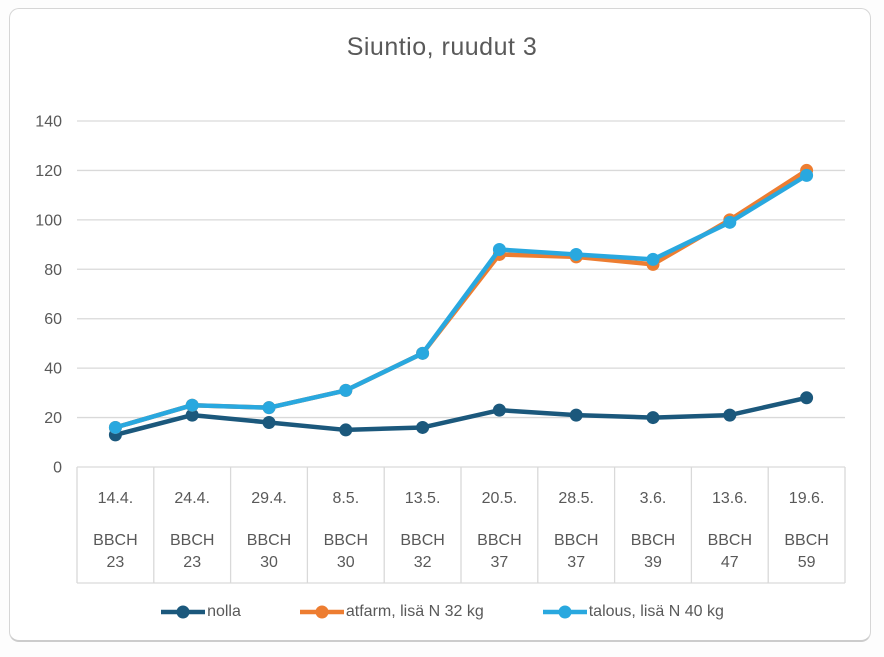 This screenshot has height=657, width=884. I want to click on category-bbch-value: 39, so click(653, 562).